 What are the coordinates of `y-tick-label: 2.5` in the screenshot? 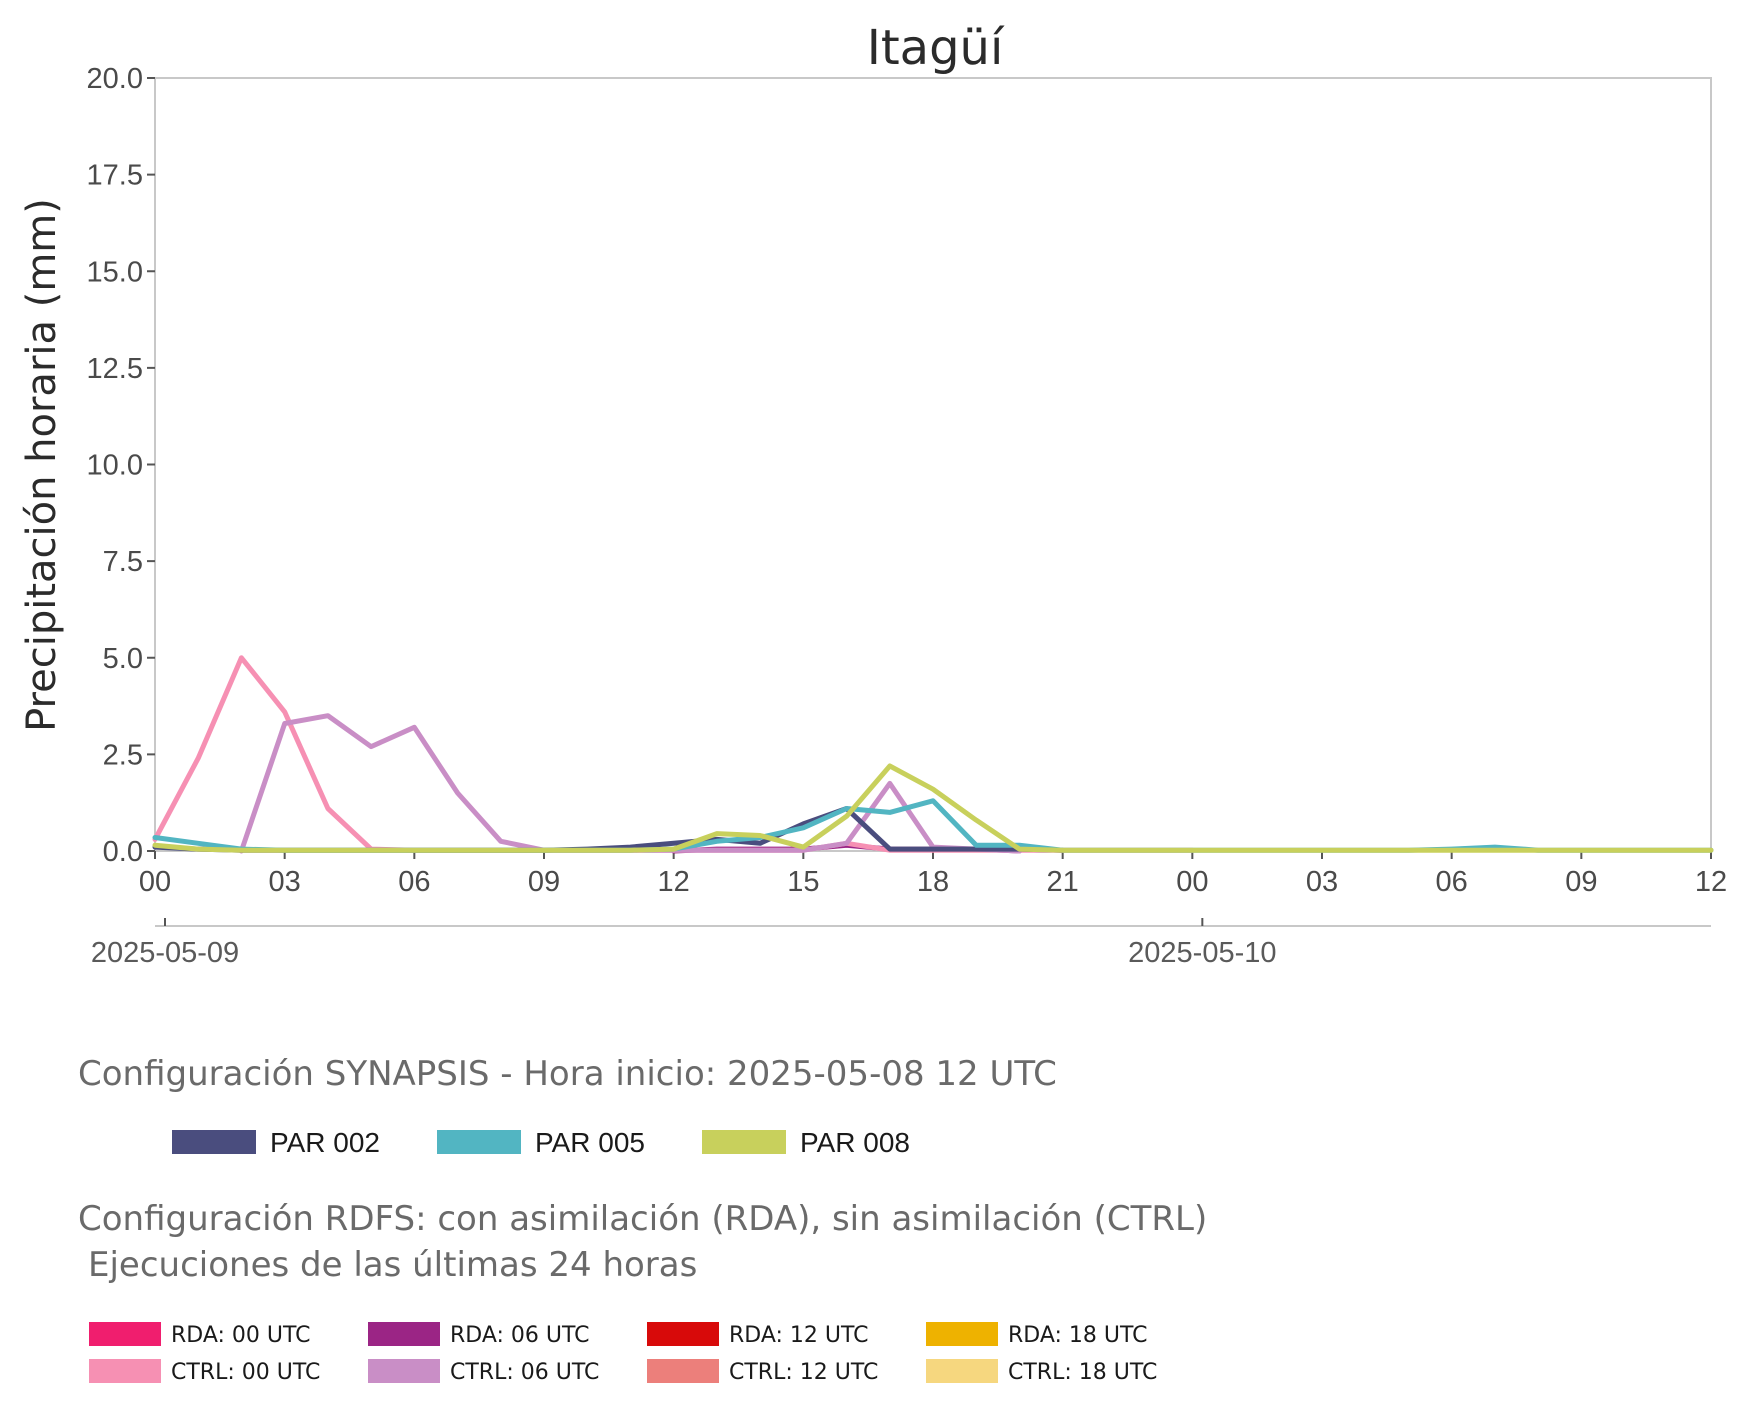 It's located at (123, 755).